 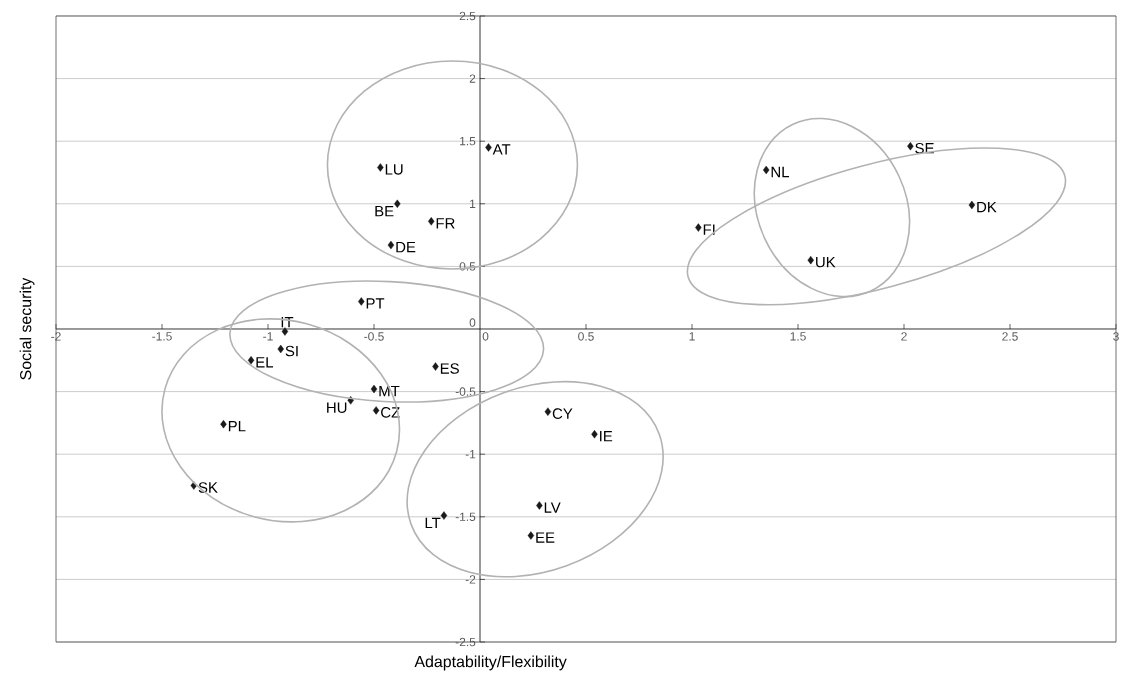 I want to click on annotation: PT, so click(x=375, y=303).